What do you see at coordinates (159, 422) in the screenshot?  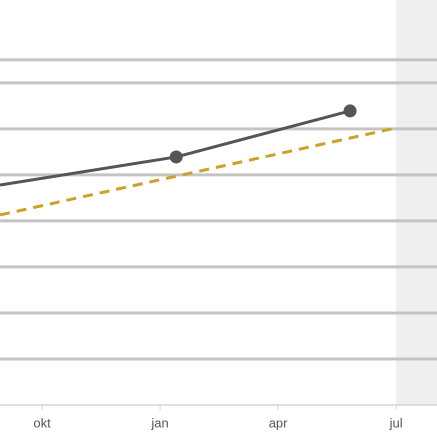 I see `x-tick-label: jan` at bounding box center [159, 422].